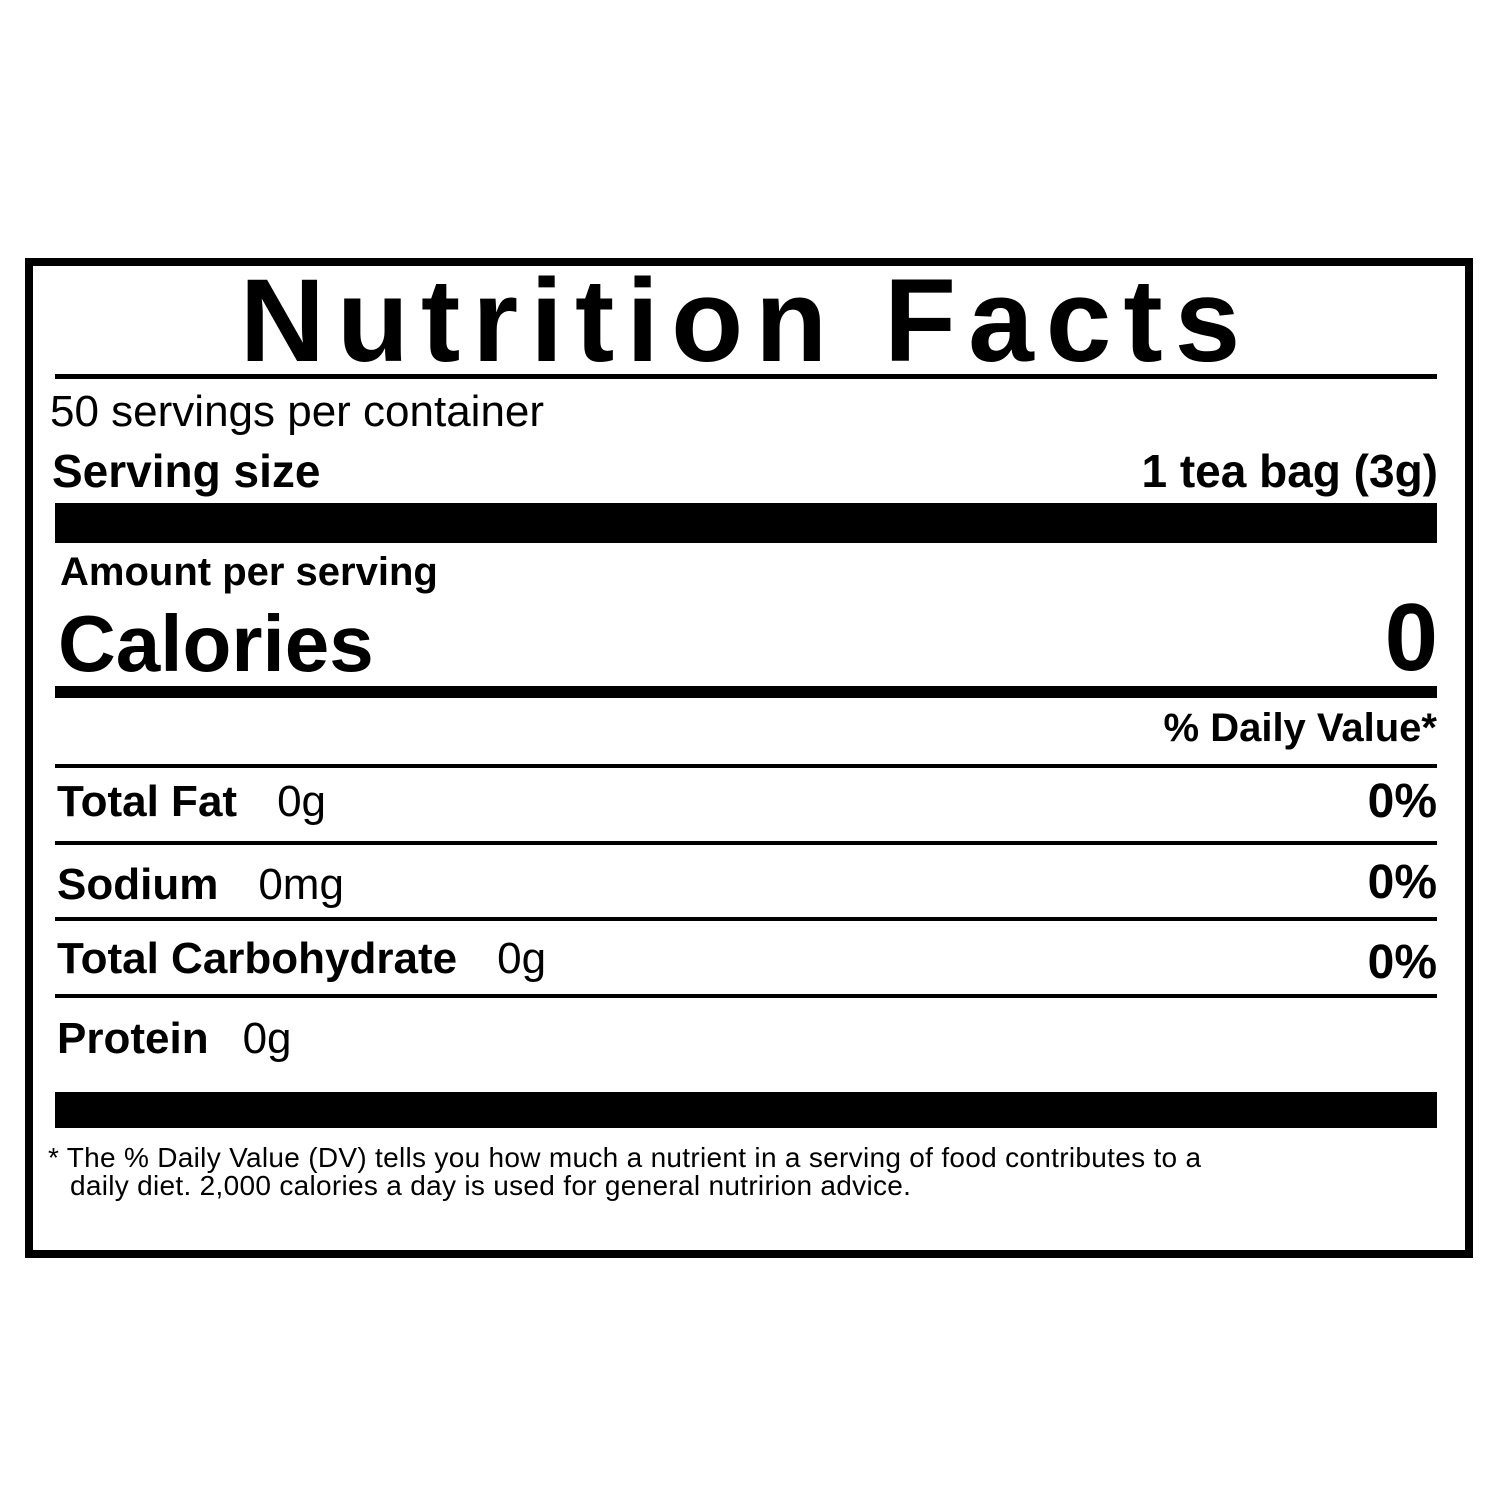 This screenshot has width=1500, height=1500. What do you see at coordinates (746, 692) in the screenshot?
I see `medium-divider` at bounding box center [746, 692].